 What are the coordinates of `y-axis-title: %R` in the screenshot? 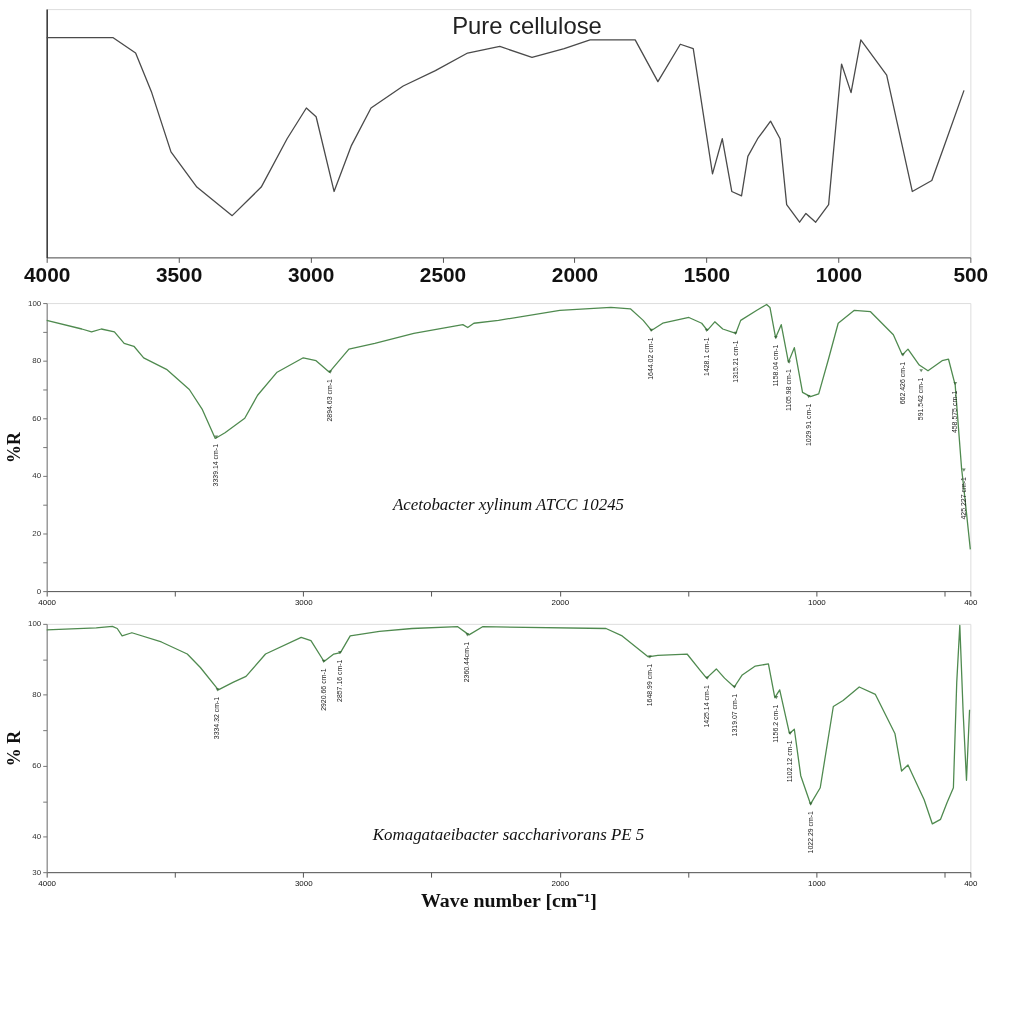 It's located at (14, 447).